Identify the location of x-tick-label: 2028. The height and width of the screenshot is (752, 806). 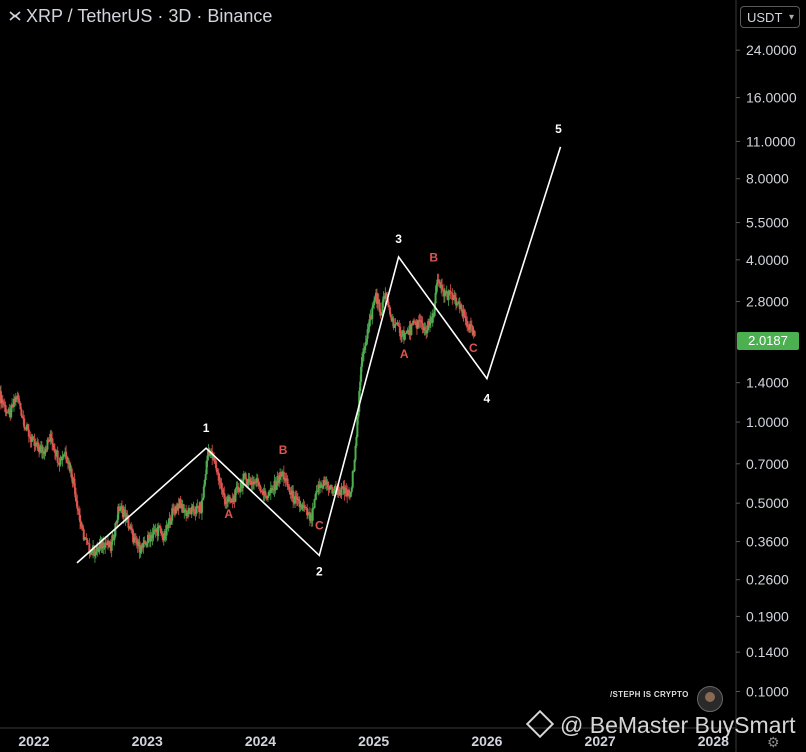
(713, 741).